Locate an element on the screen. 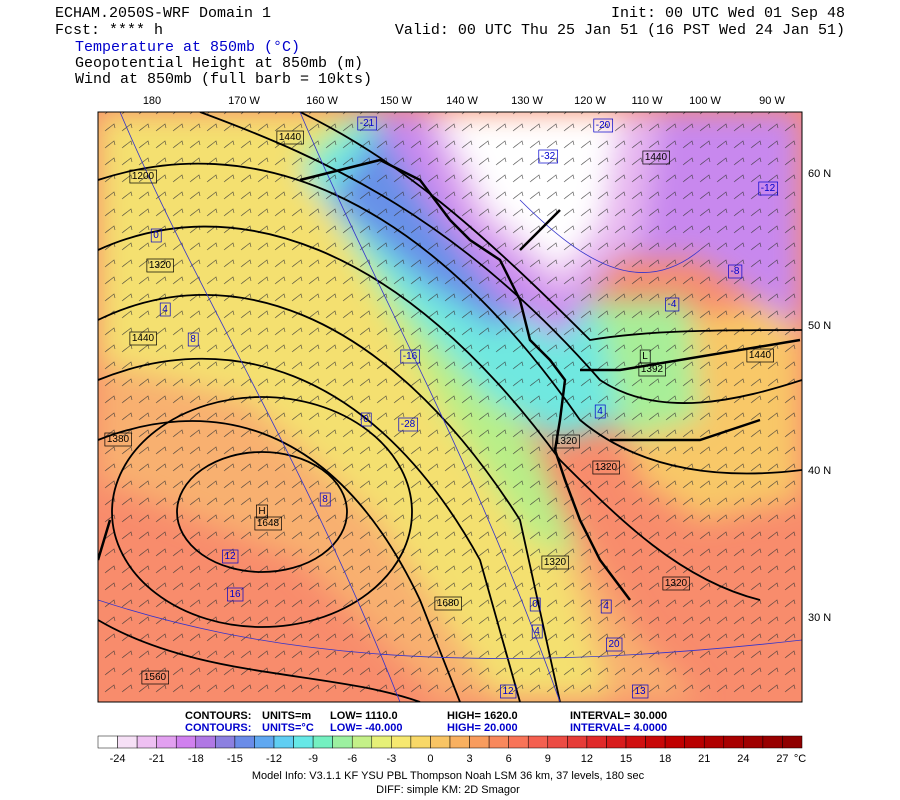 This screenshot has width=900, height=800. latitude-label: 30 N is located at coordinates (819, 618).